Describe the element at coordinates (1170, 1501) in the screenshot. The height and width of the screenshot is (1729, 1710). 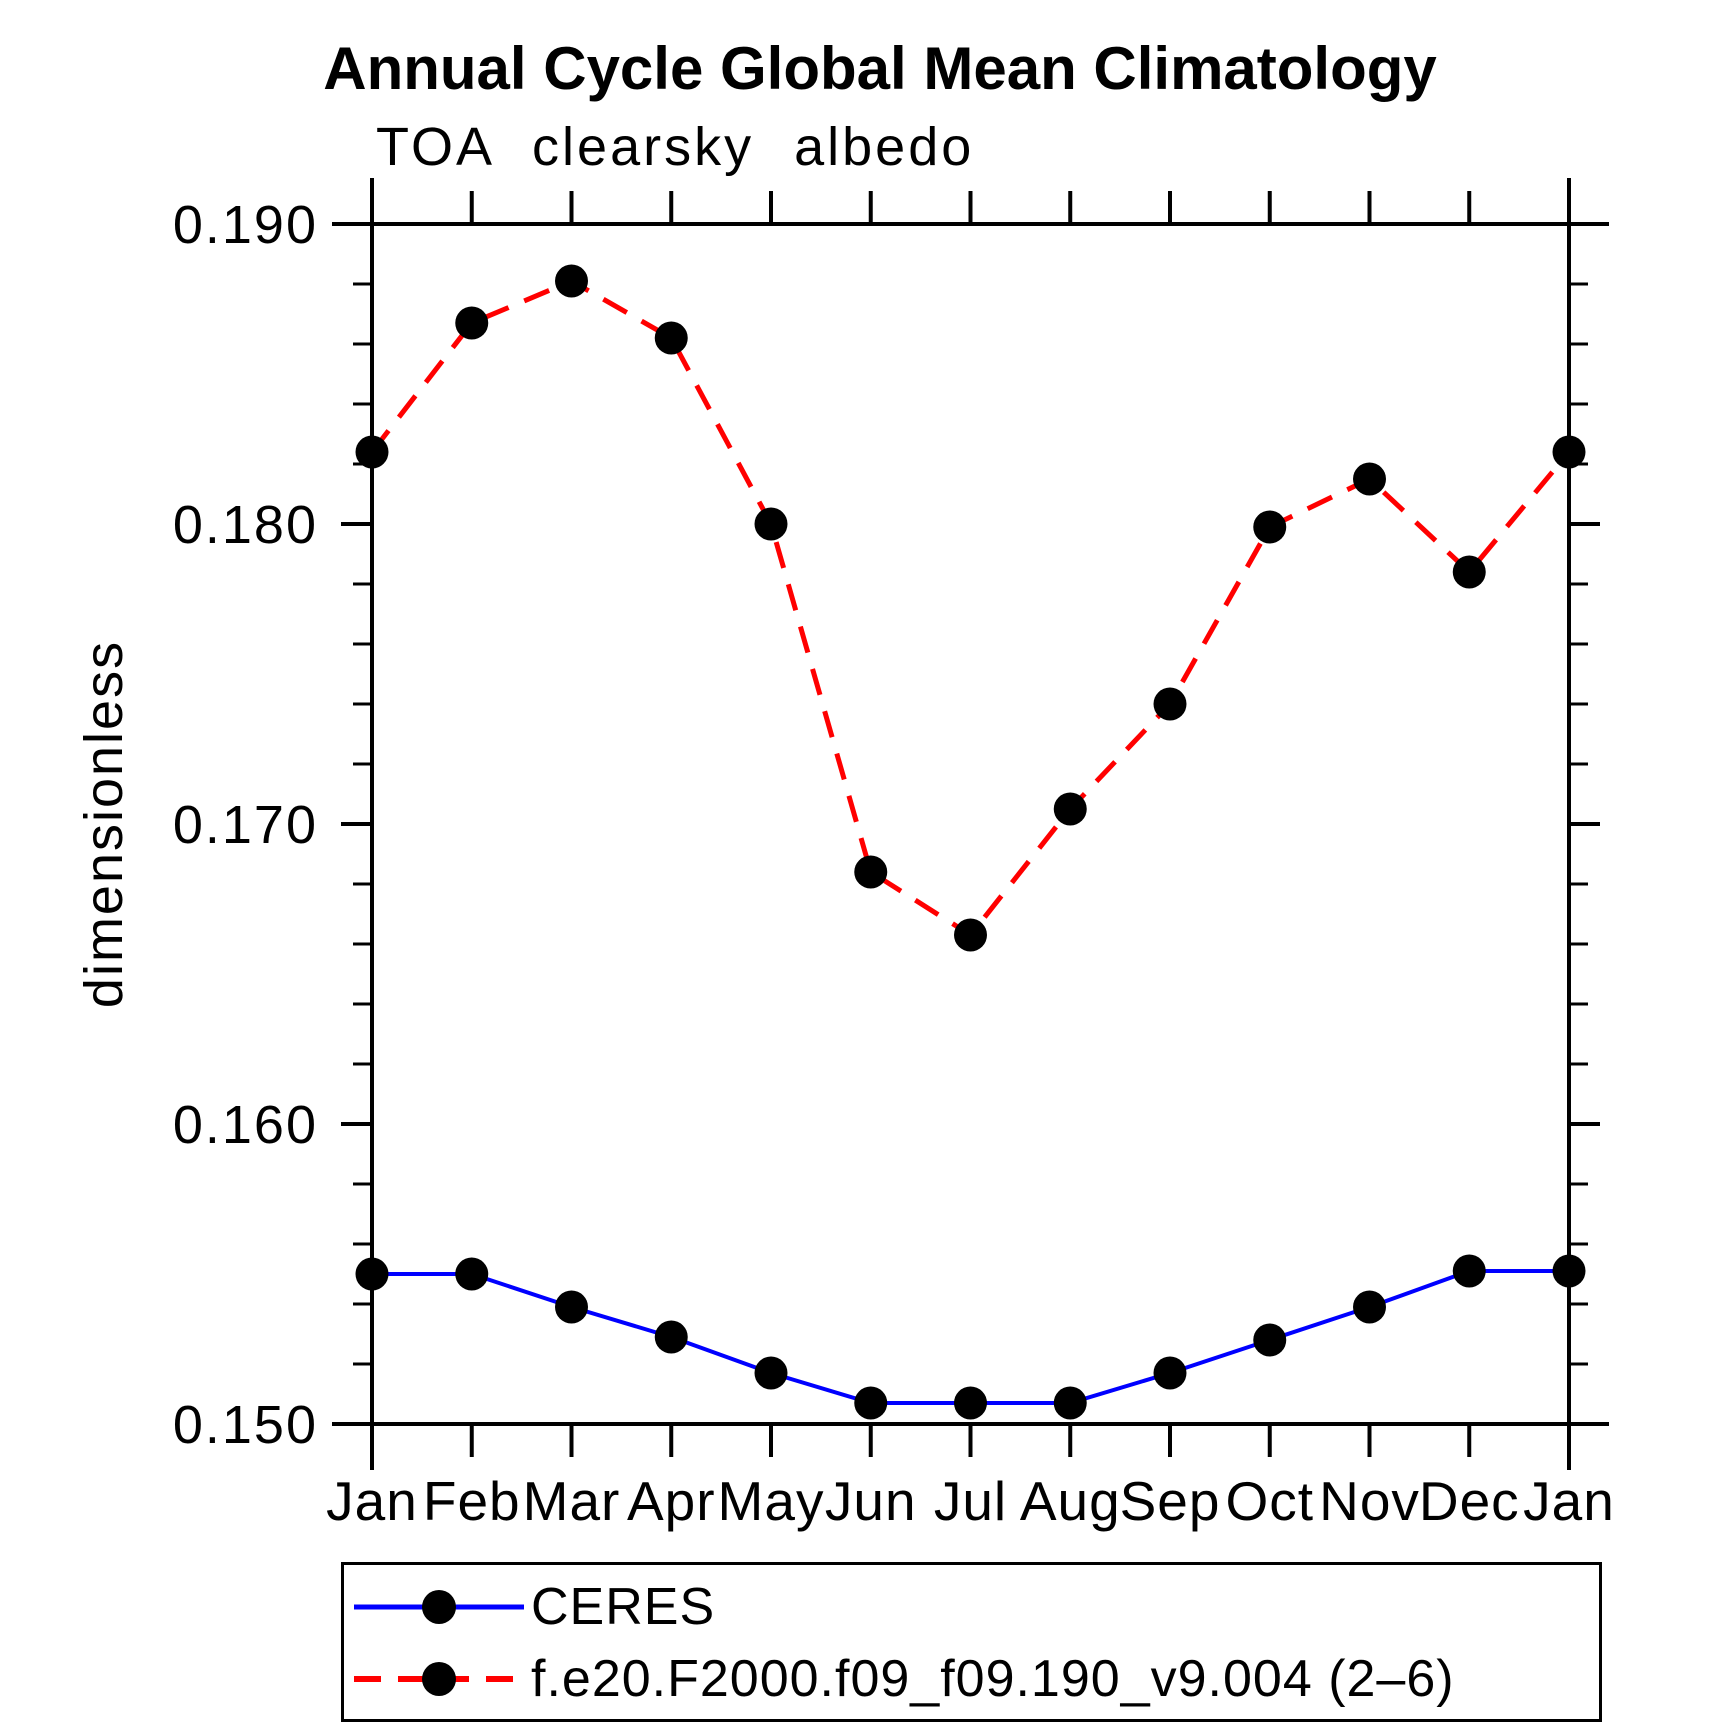
I see `x-axis-tick-label: Sep` at that location.